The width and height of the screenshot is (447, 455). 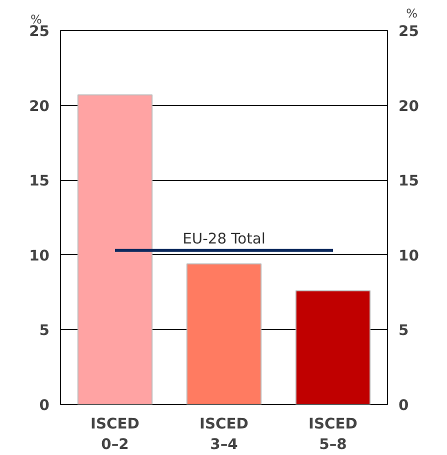 What do you see at coordinates (403, 405) in the screenshot?
I see `y2-tick-label: 0` at bounding box center [403, 405].